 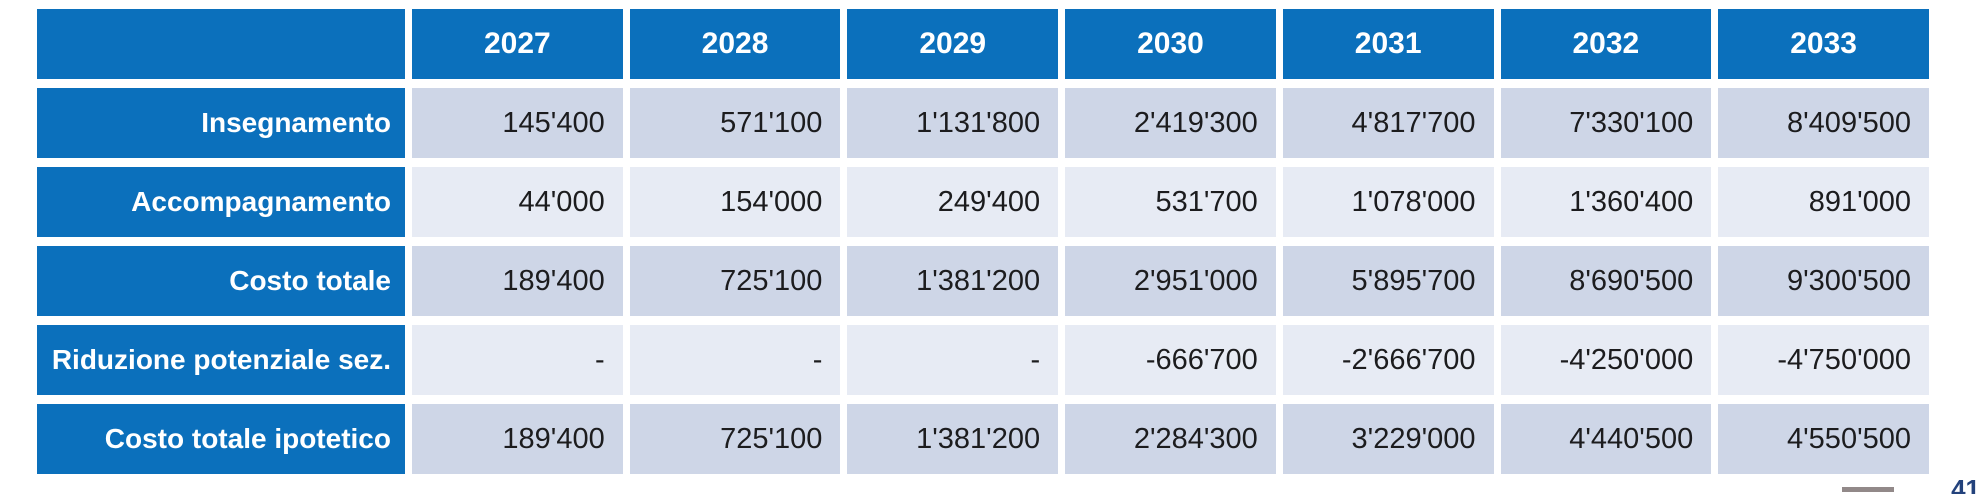 What do you see at coordinates (1170, 202) in the screenshot?
I see `value-cell: 531'700` at bounding box center [1170, 202].